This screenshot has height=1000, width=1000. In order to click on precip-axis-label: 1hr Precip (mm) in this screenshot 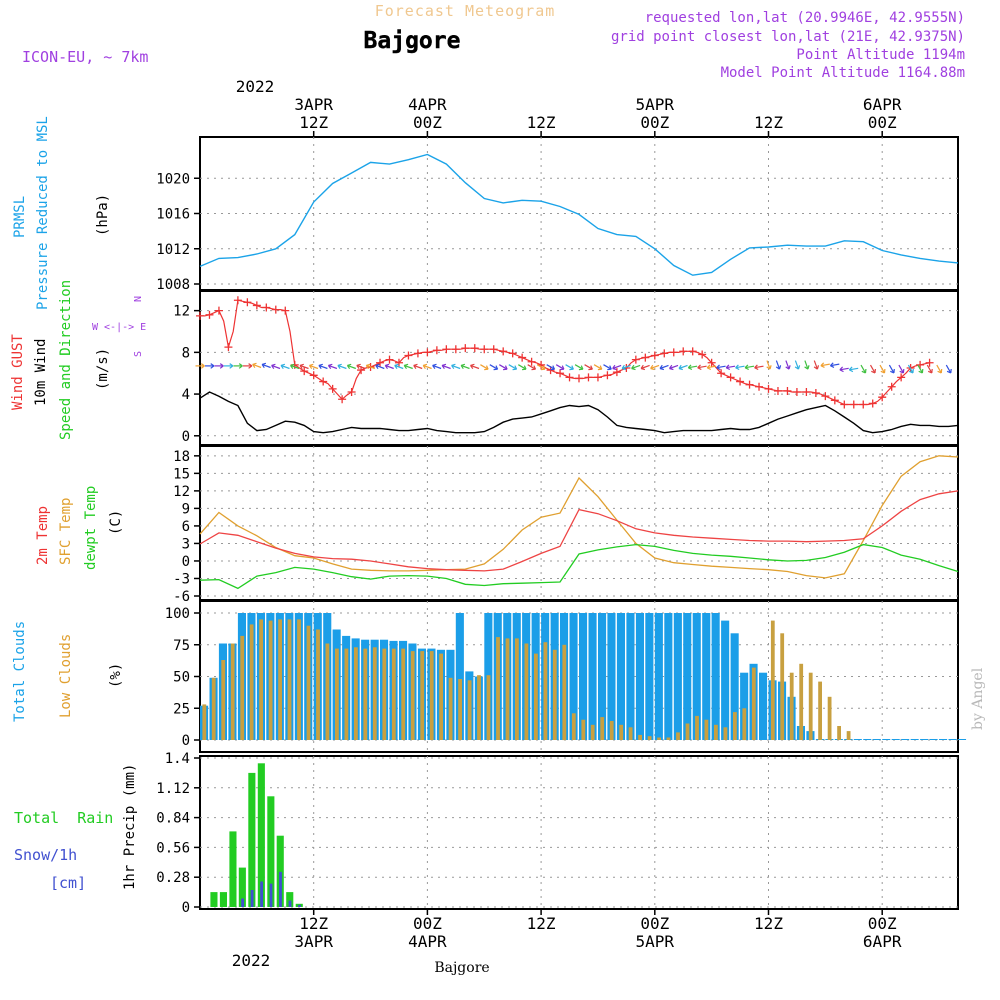, I will do `click(130, 827)`.